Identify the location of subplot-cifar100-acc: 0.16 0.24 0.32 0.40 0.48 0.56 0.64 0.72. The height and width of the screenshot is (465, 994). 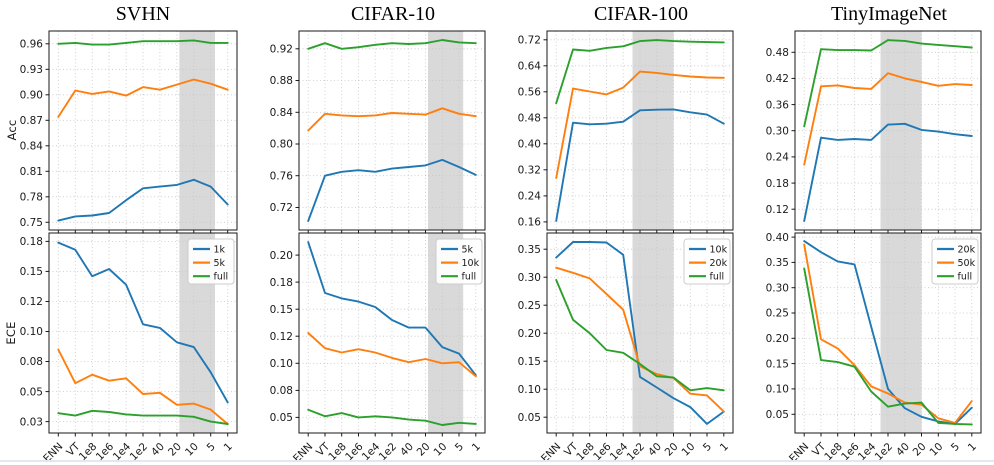
(626, 132).